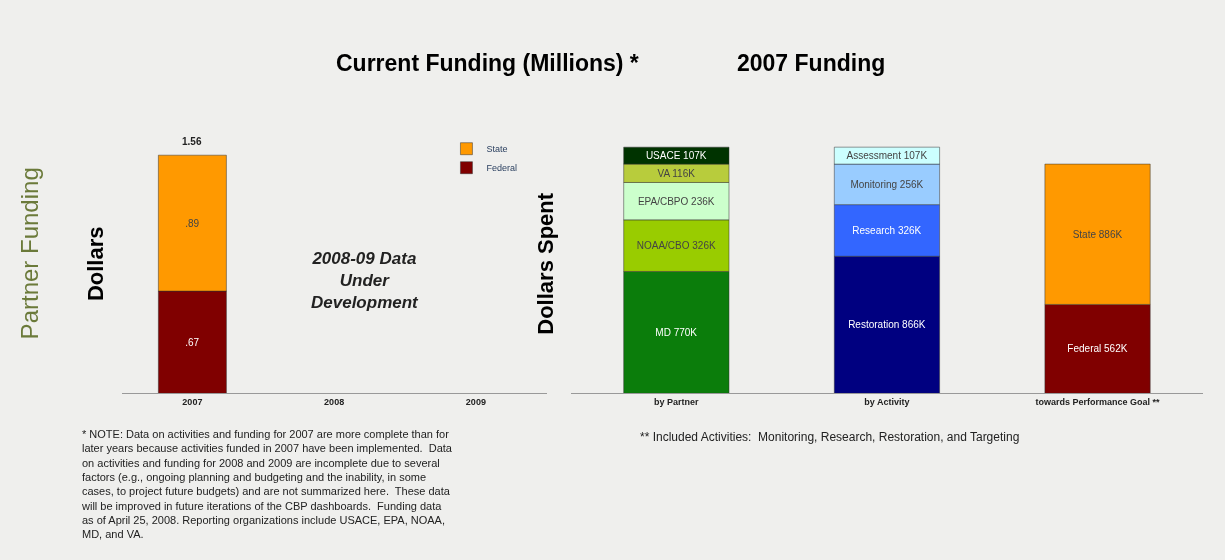 The height and width of the screenshot is (560, 1225). What do you see at coordinates (676, 246) in the screenshot?
I see `data-label: NOAA/CBO 326K` at bounding box center [676, 246].